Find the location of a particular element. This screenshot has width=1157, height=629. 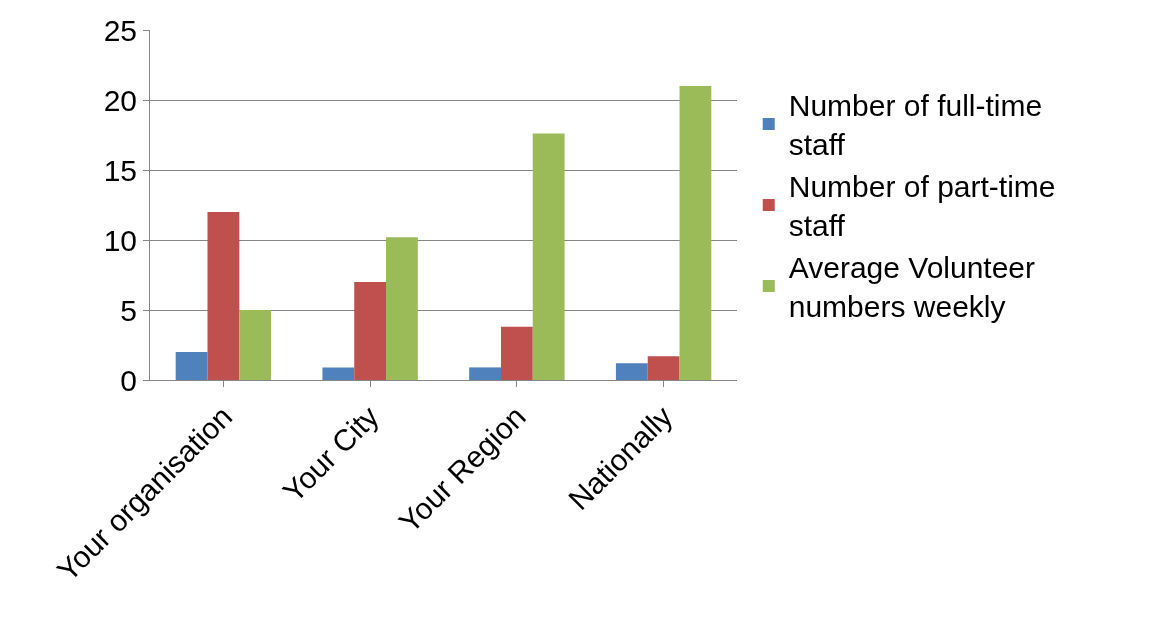

y-tick-label: 10 is located at coordinates (120, 240).